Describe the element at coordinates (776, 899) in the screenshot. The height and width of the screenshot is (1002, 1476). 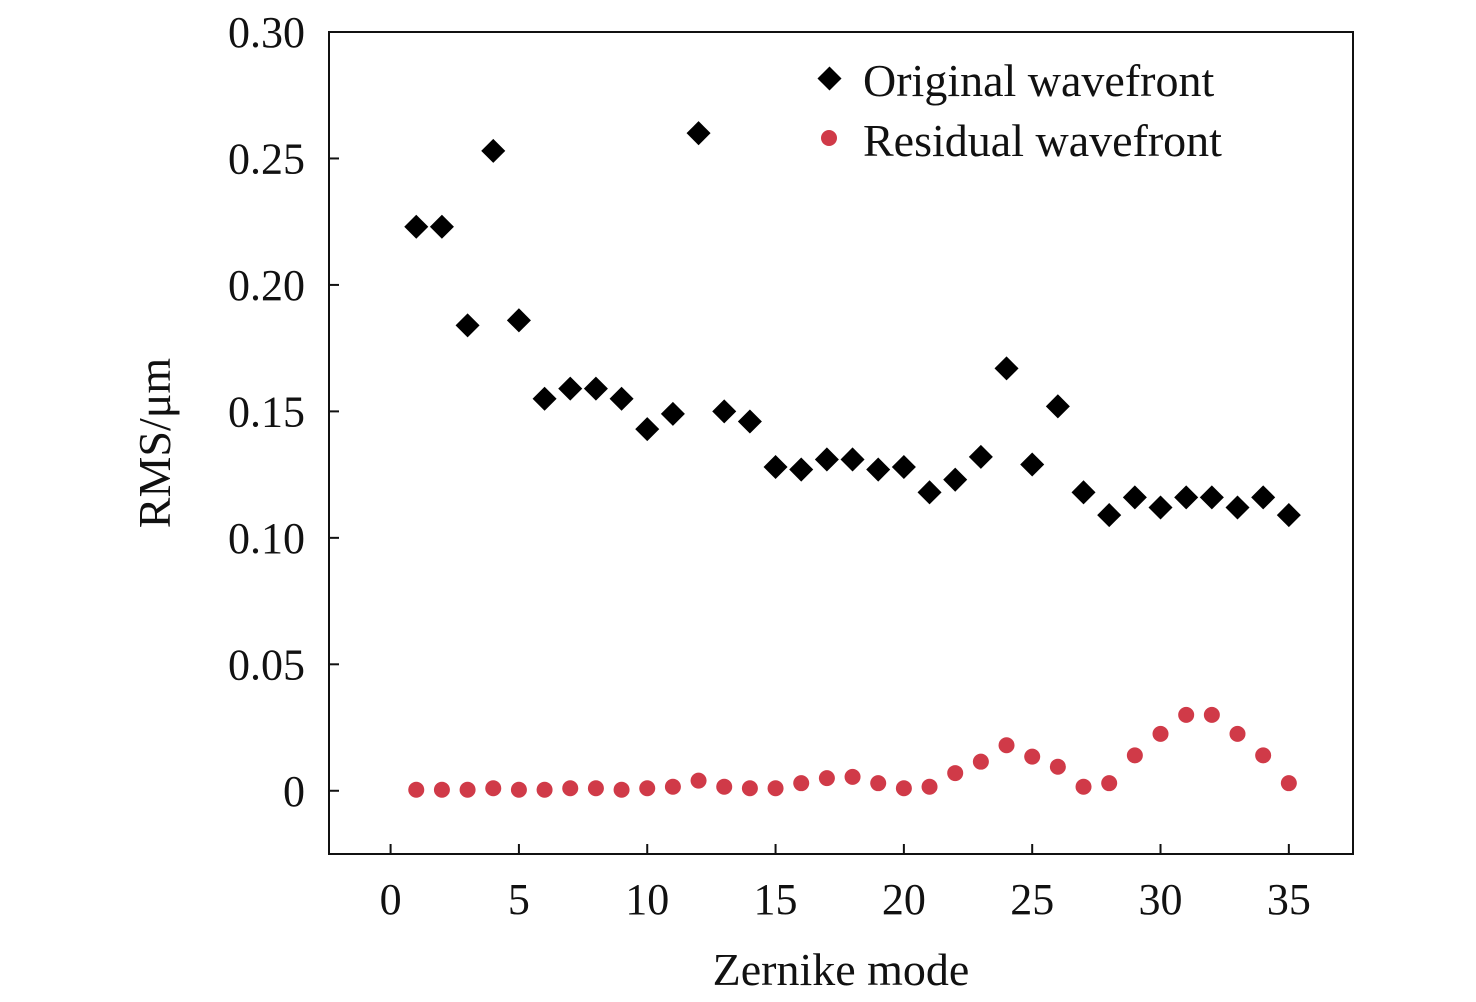
I see `x-tick-label: 15` at that location.